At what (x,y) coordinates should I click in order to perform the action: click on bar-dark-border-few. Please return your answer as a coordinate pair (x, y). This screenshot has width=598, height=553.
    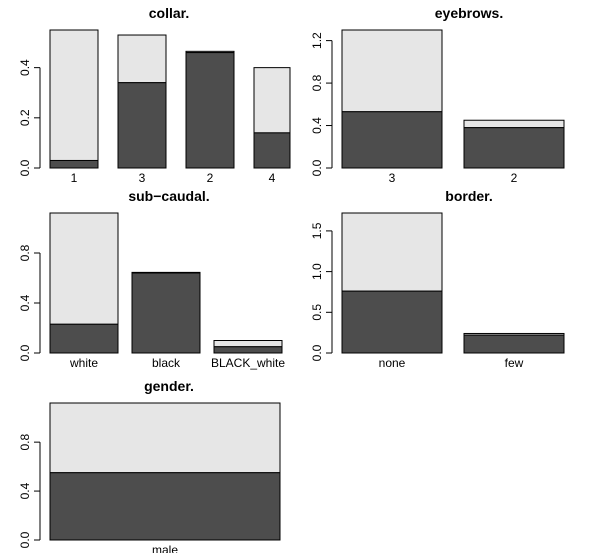
    Looking at the image, I should click on (514, 344).